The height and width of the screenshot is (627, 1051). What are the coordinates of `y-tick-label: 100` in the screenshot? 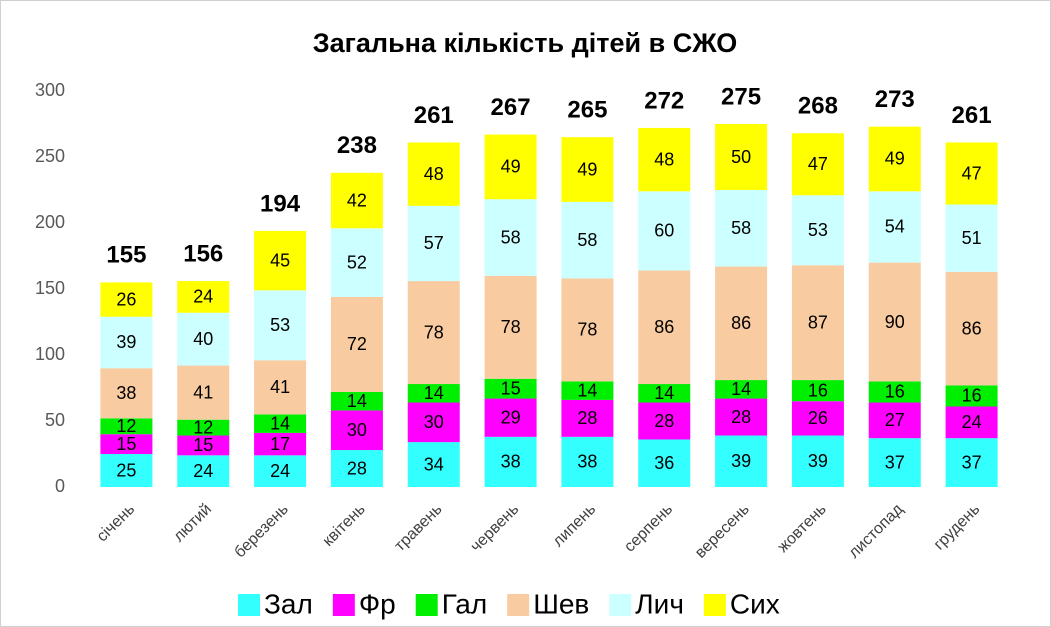 It's located at (50, 354).